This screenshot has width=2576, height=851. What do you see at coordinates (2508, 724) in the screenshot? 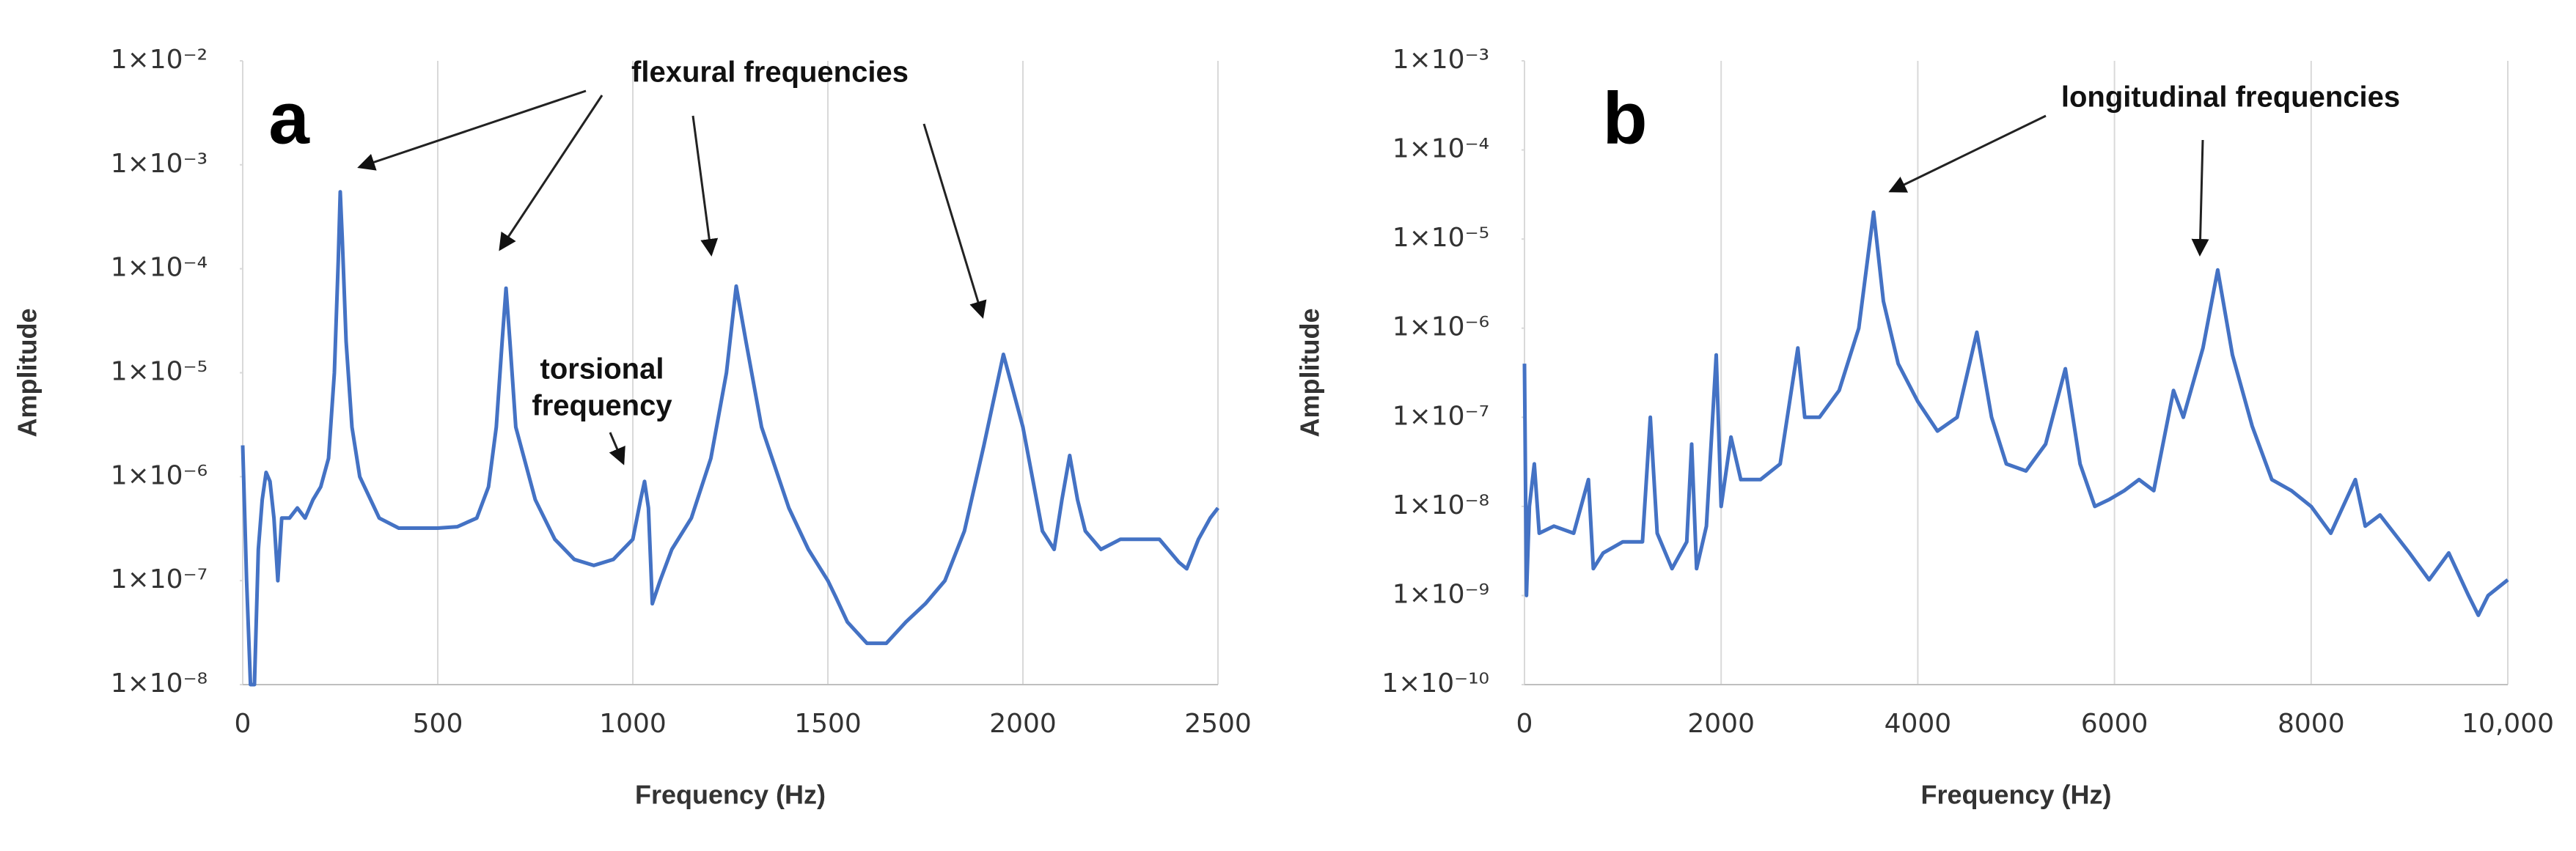
I see `x-tick-label: 10,000` at bounding box center [2508, 724].